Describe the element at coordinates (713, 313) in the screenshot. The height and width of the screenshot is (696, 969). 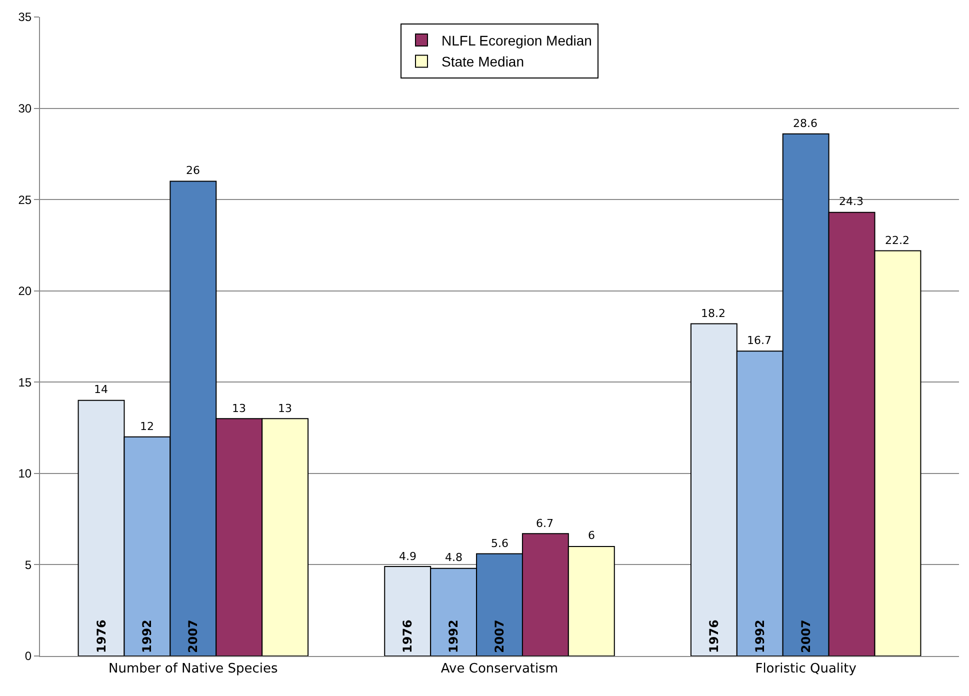
I see `data-label: 18.2` at that location.